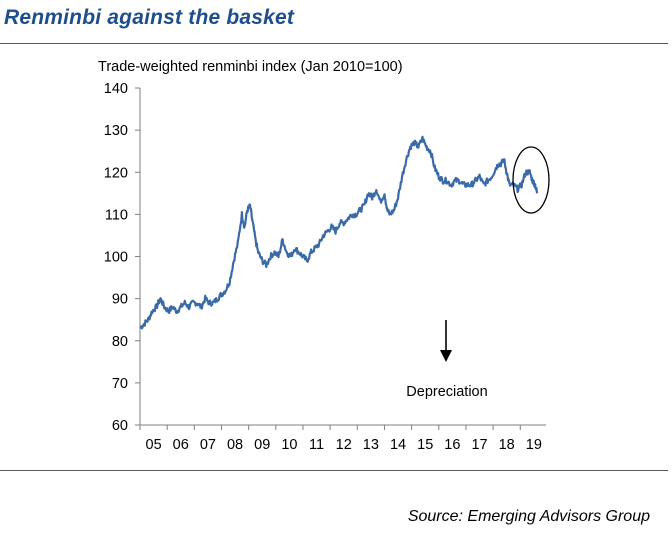  What do you see at coordinates (154, 445) in the screenshot?
I see `x-tick-label: 05` at bounding box center [154, 445].